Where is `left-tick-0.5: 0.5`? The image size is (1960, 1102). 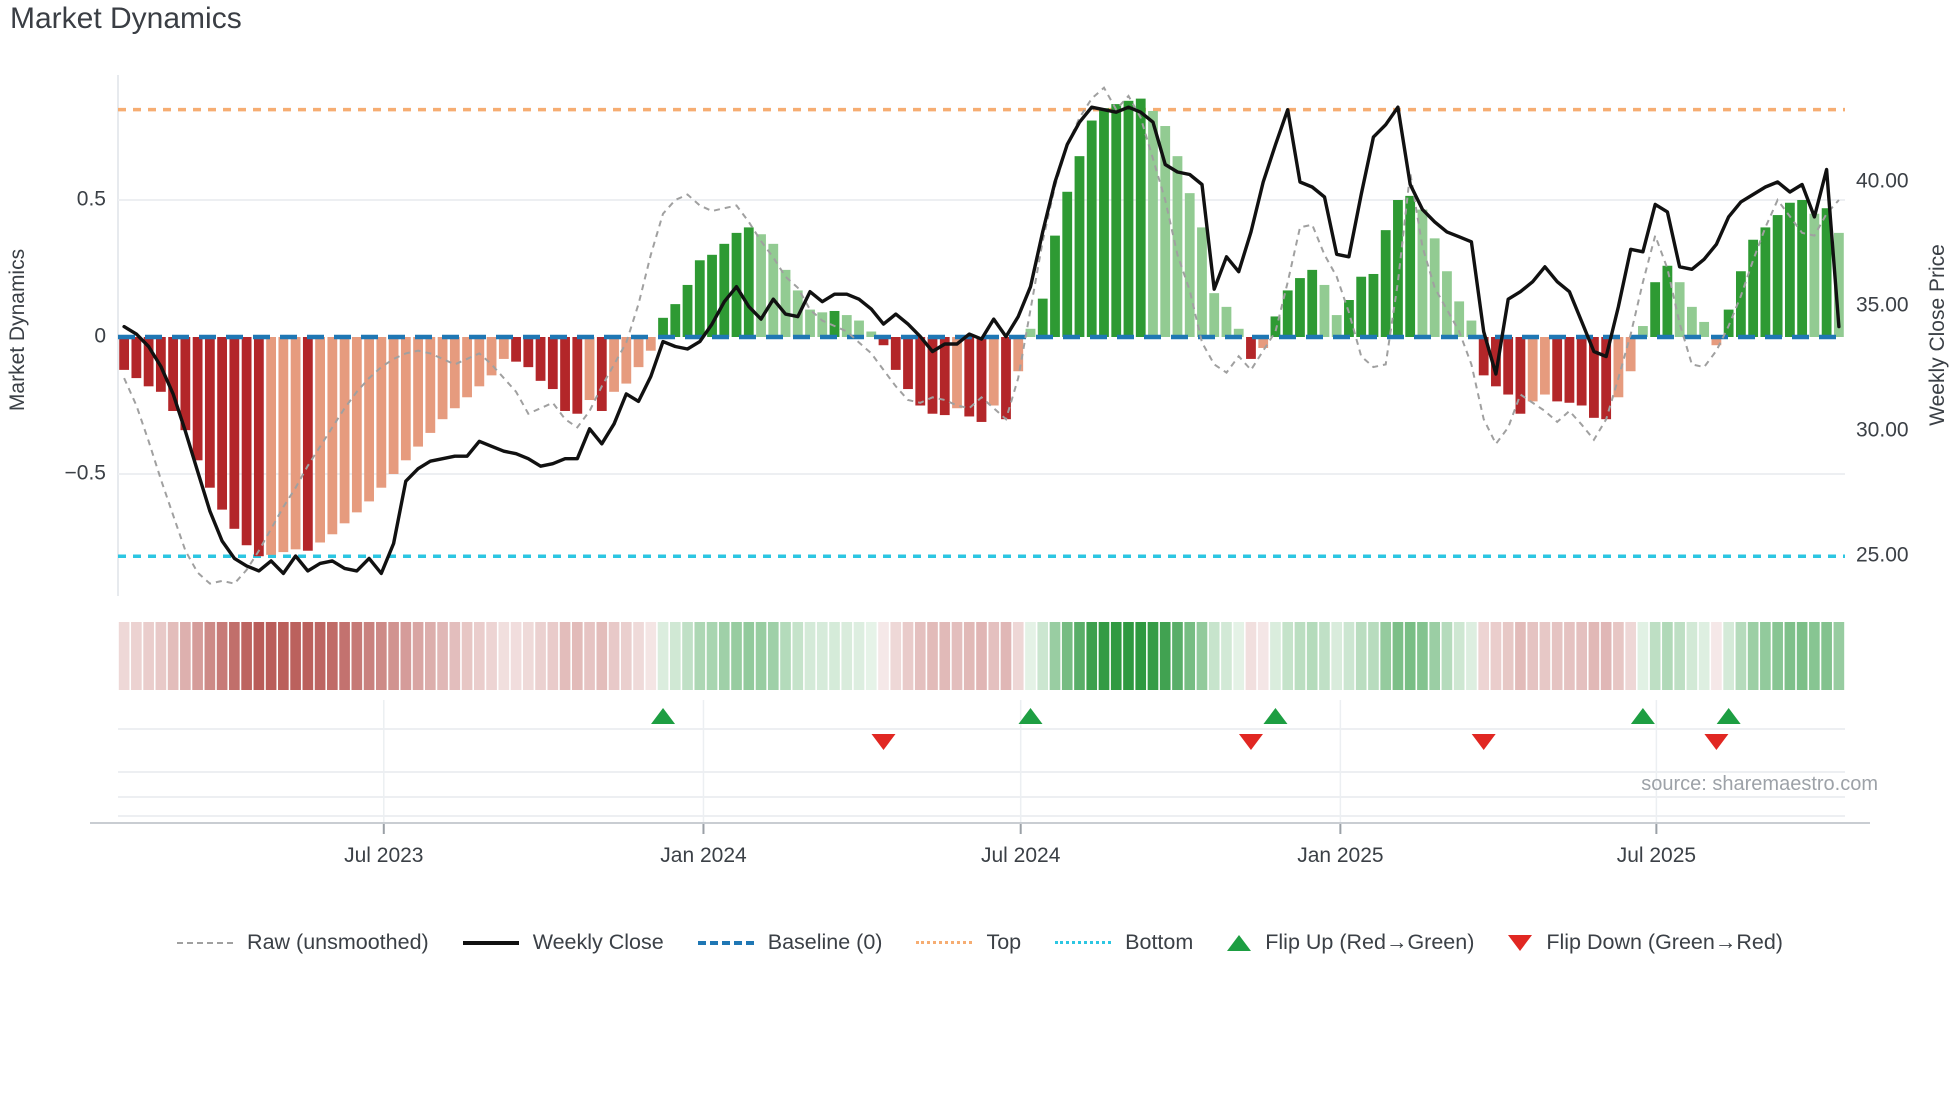
left-tick-0.5: 0.5 is located at coordinates (91, 199).